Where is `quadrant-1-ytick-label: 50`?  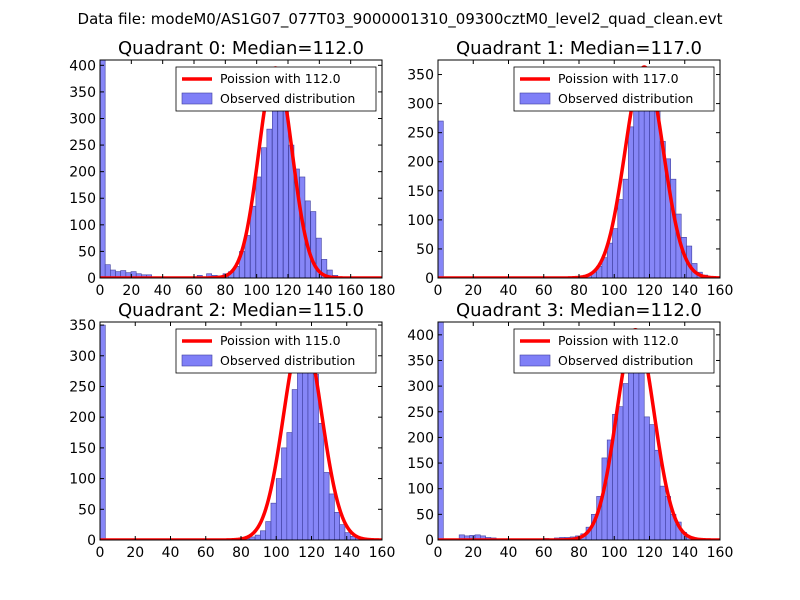
quadrant-1-ytick-label: 50 is located at coordinates (425, 250).